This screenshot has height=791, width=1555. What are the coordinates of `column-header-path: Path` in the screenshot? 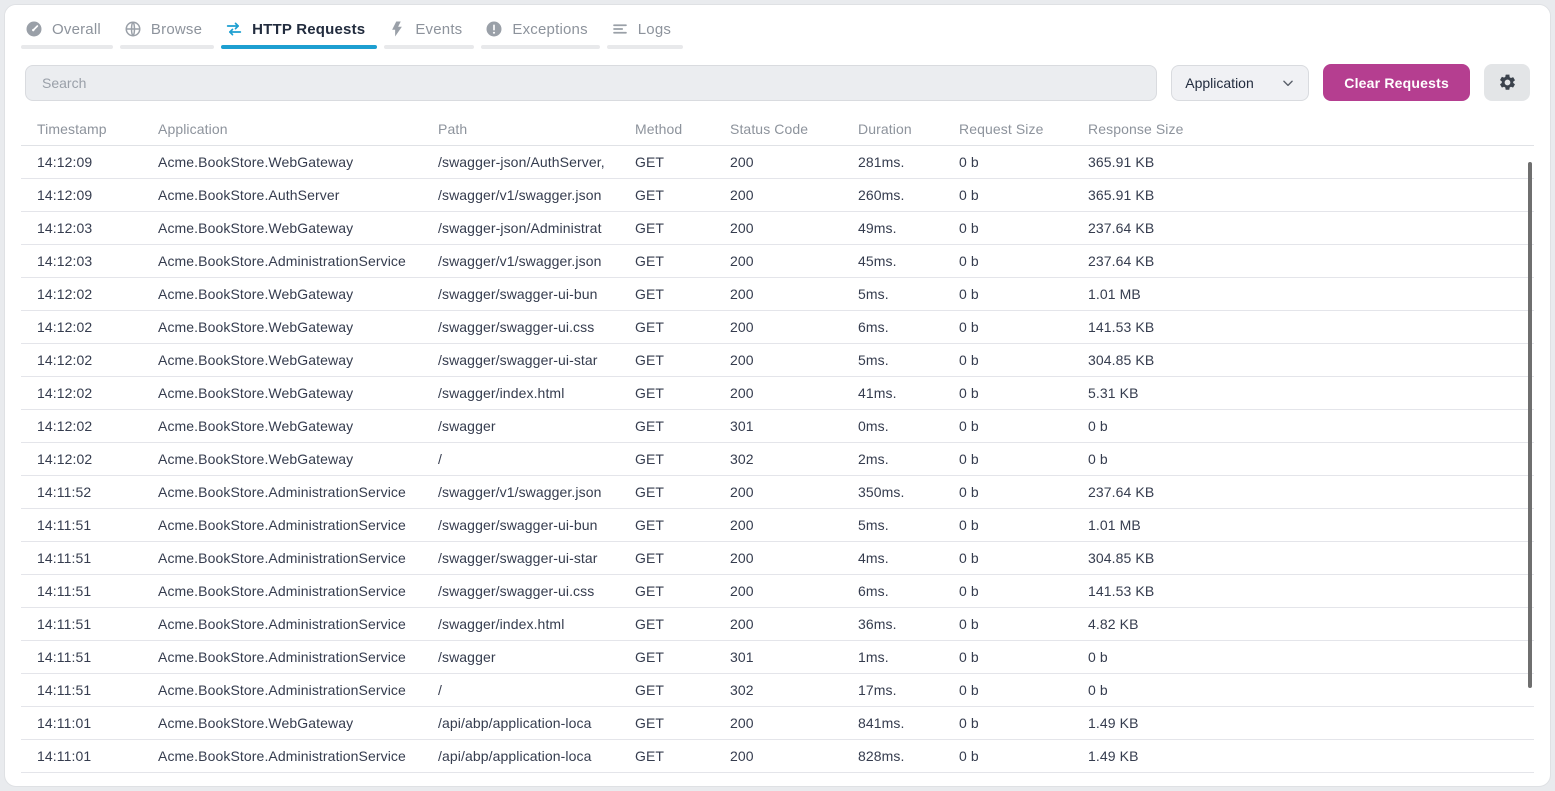 It's located at (453, 129).